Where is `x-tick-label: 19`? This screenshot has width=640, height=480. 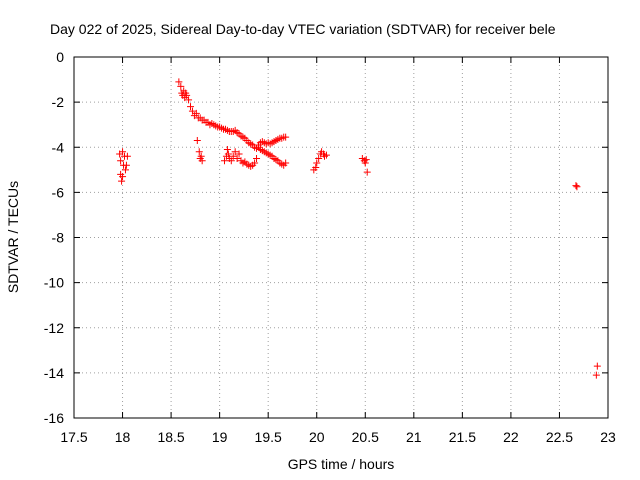
x-tick-label: 19 is located at coordinates (220, 437).